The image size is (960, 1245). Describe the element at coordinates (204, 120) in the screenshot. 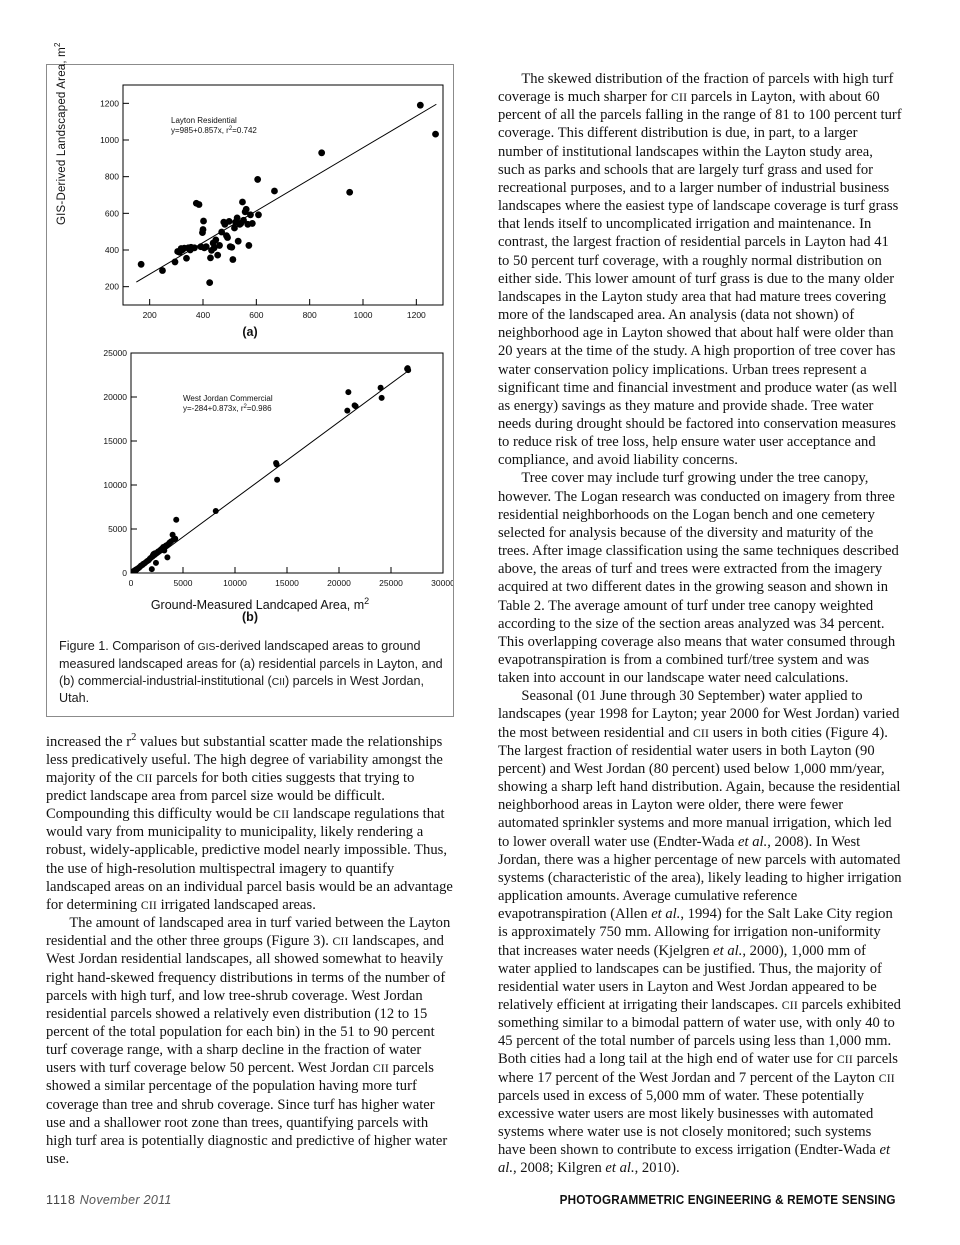

I see `chart-annotation-title: Layton Residential` at that location.